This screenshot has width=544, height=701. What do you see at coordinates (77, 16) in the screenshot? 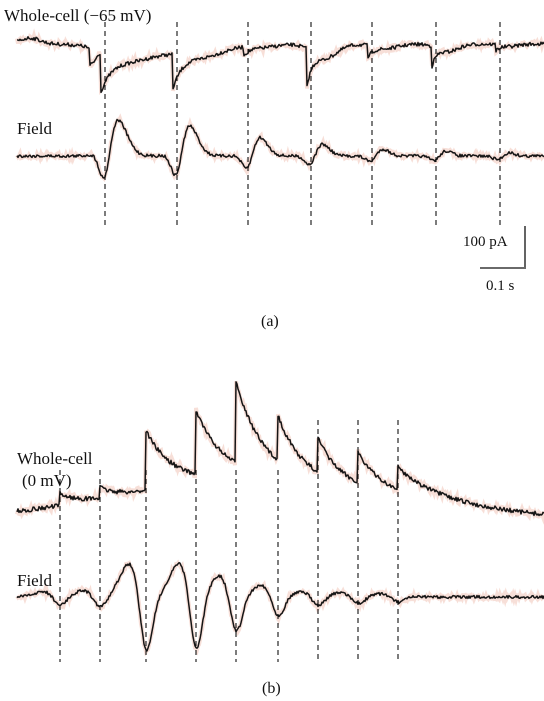
I see `panel-a-wholecell-label: Whole-cell (−65 mV)` at bounding box center [77, 16].